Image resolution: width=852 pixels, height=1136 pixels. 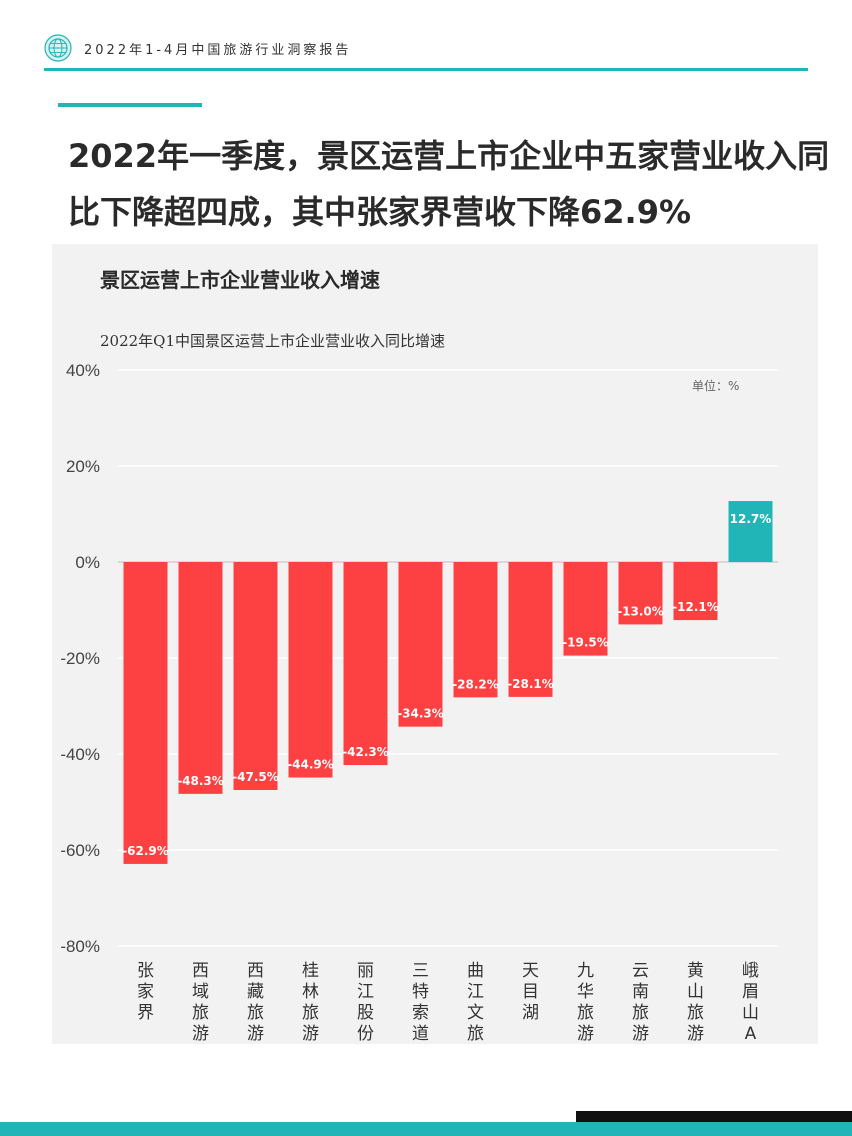 What do you see at coordinates (715, 385) in the screenshot?
I see `unit-label: 单位：%` at bounding box center [715, 385].